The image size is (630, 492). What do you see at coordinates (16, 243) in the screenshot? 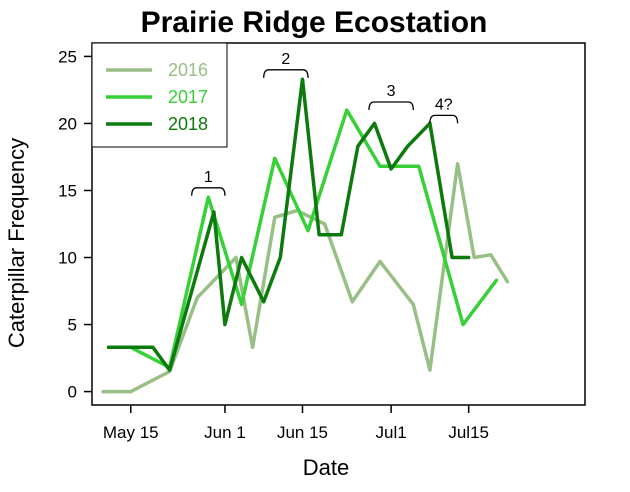
I see `y-axis-label: Caterpillar Frequency` at bounding box center [16, 243].